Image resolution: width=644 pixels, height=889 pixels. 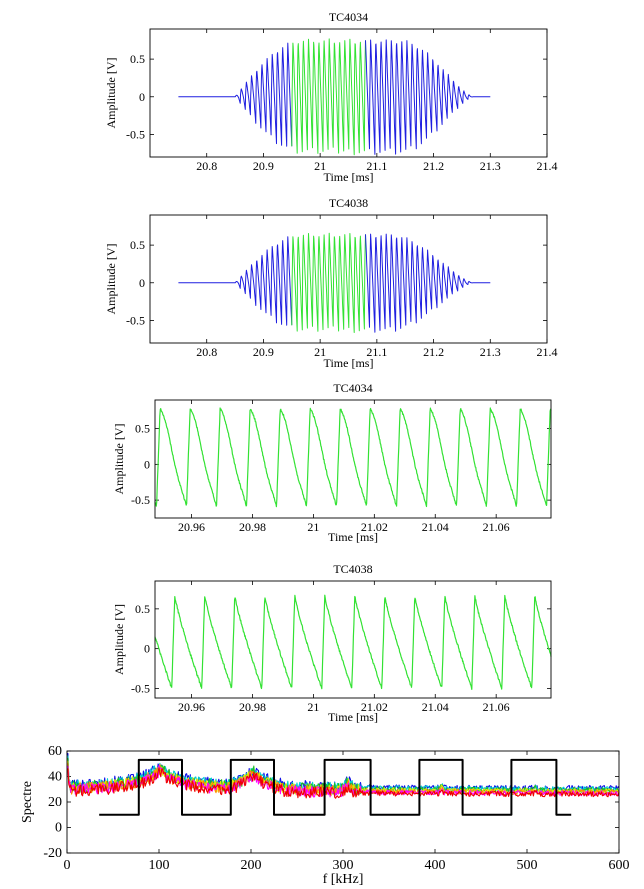 I want to click on x-tick-label: 500, so click(x=527, y=865).